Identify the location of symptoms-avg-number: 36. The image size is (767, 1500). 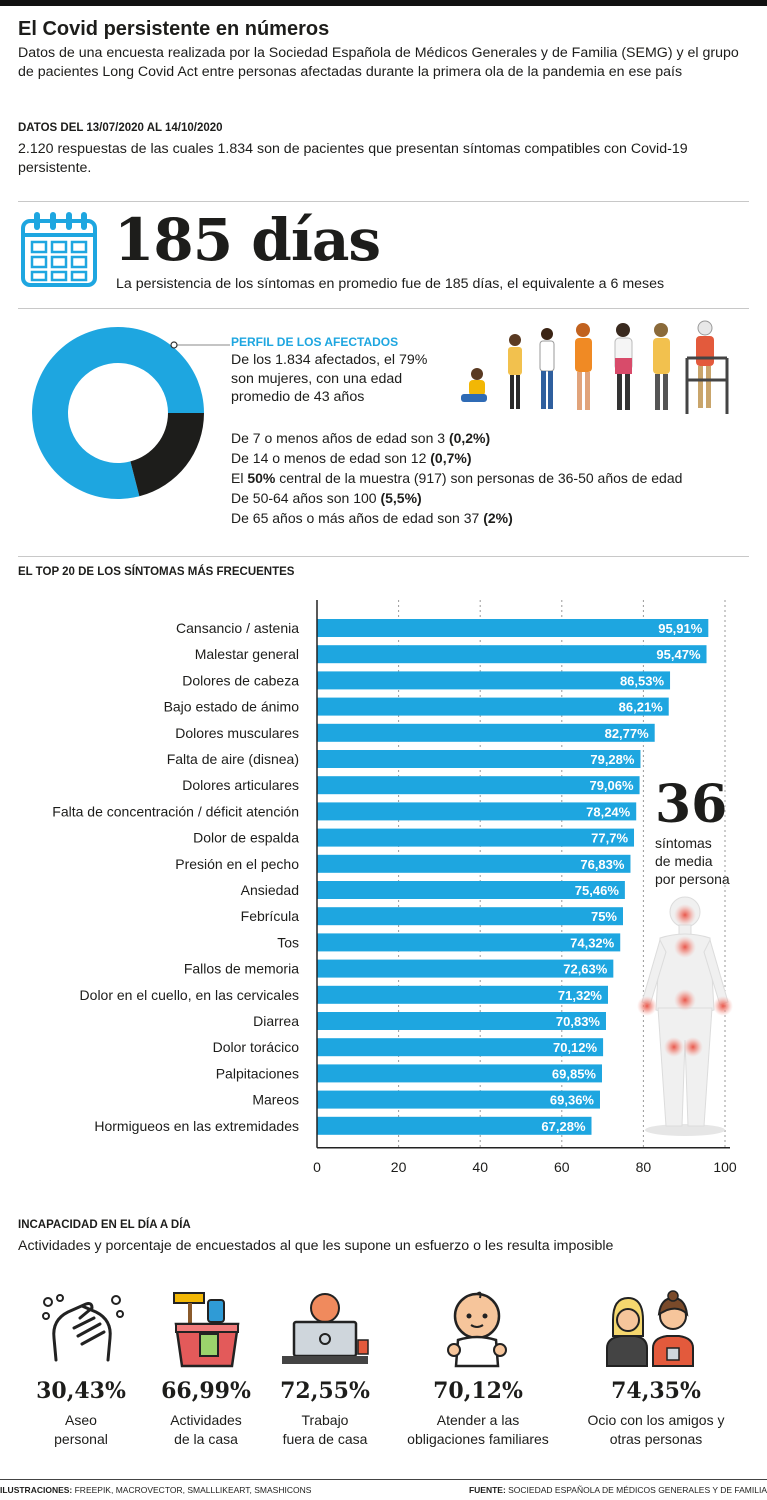
(691, 804).